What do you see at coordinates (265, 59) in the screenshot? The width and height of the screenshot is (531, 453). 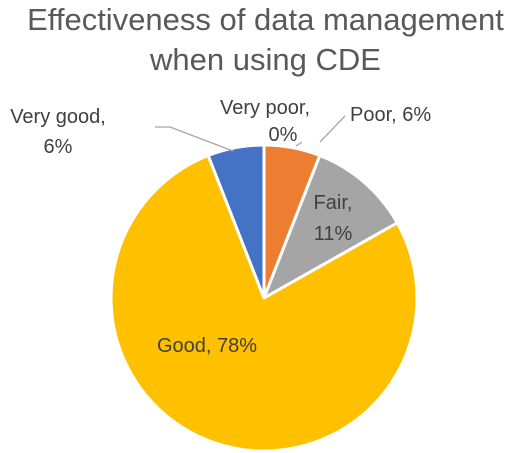 I see `chart-title-line-2: when using CDE` at bounding box center [265, 59].